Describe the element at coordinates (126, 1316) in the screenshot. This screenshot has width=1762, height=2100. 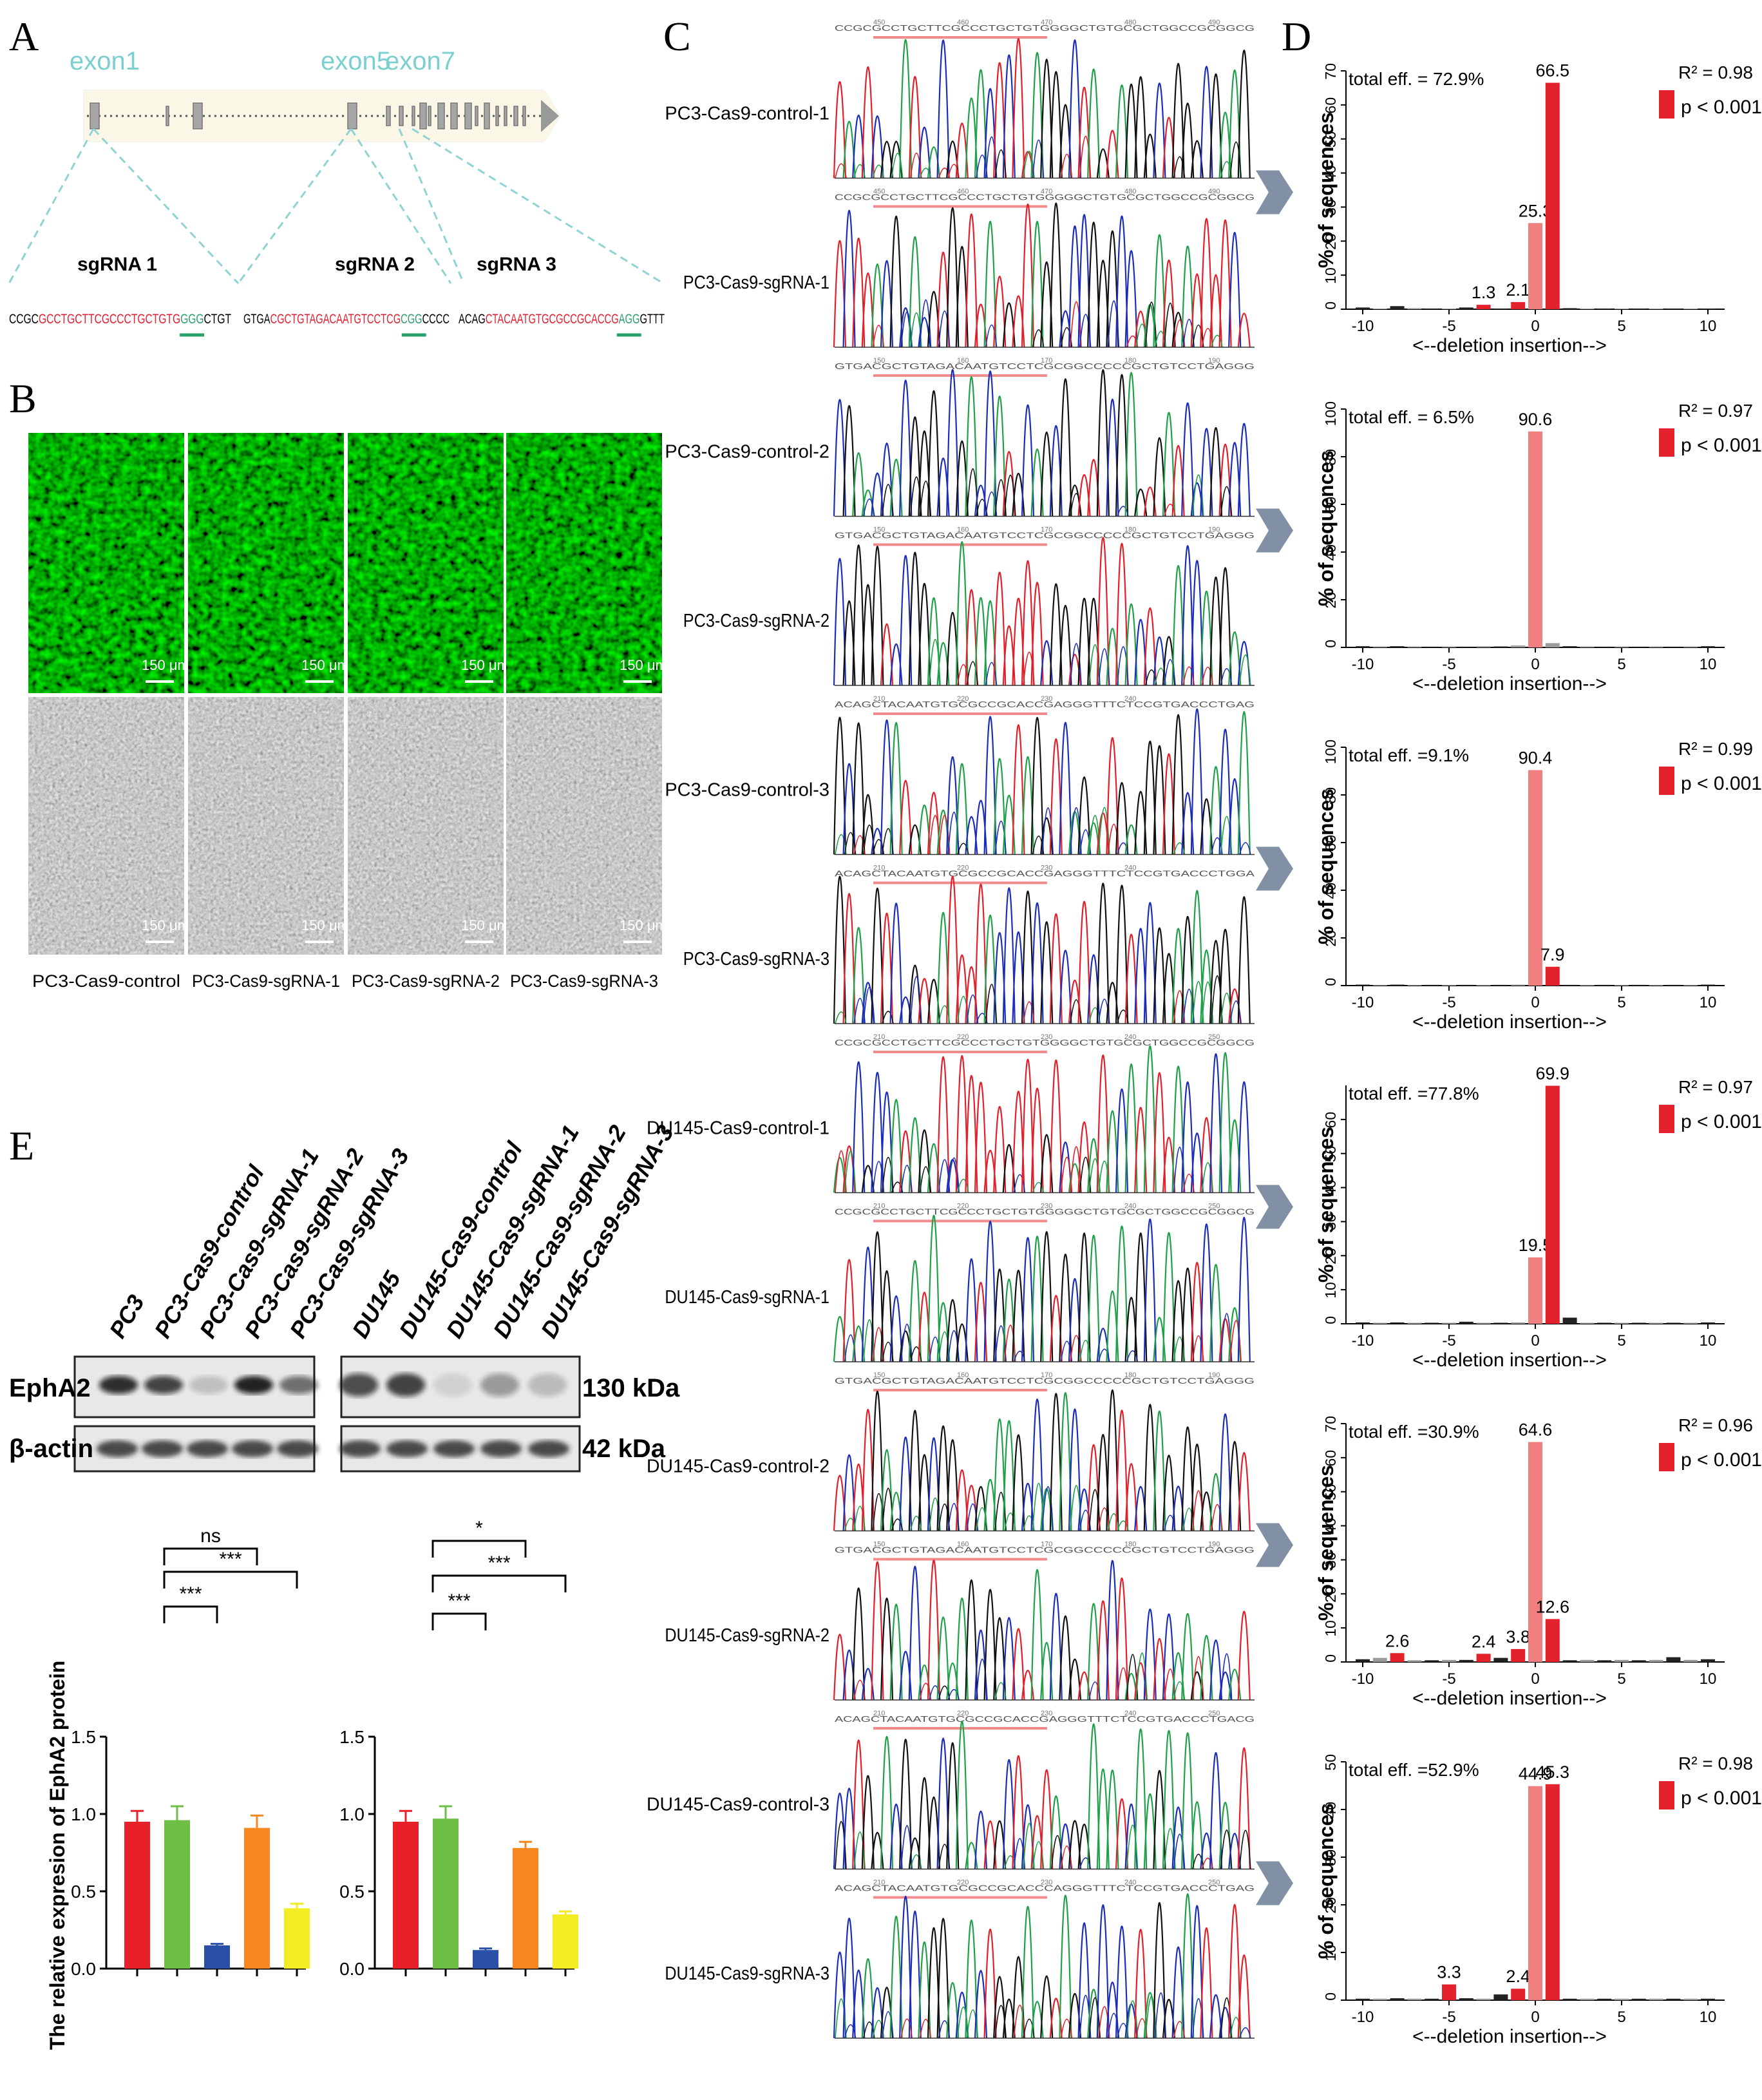
I see `lane-label: PC3` at that location.